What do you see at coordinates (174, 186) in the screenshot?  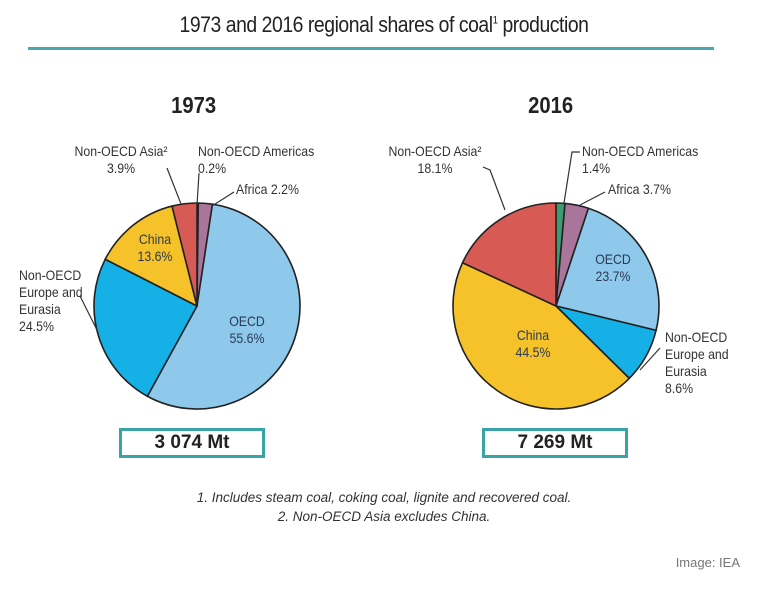 I see `leader-line-non-oecd-asia-1973` at bounding box center [174, 186].